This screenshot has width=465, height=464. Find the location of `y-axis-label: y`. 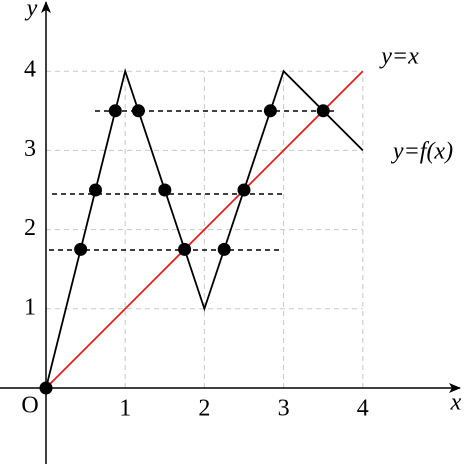

y-axis-label: y is located at coordinates (31, 11).